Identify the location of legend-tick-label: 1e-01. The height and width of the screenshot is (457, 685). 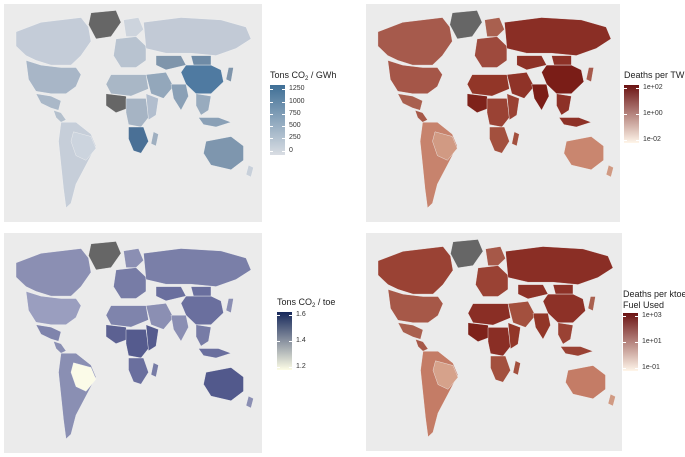
(651, 367).